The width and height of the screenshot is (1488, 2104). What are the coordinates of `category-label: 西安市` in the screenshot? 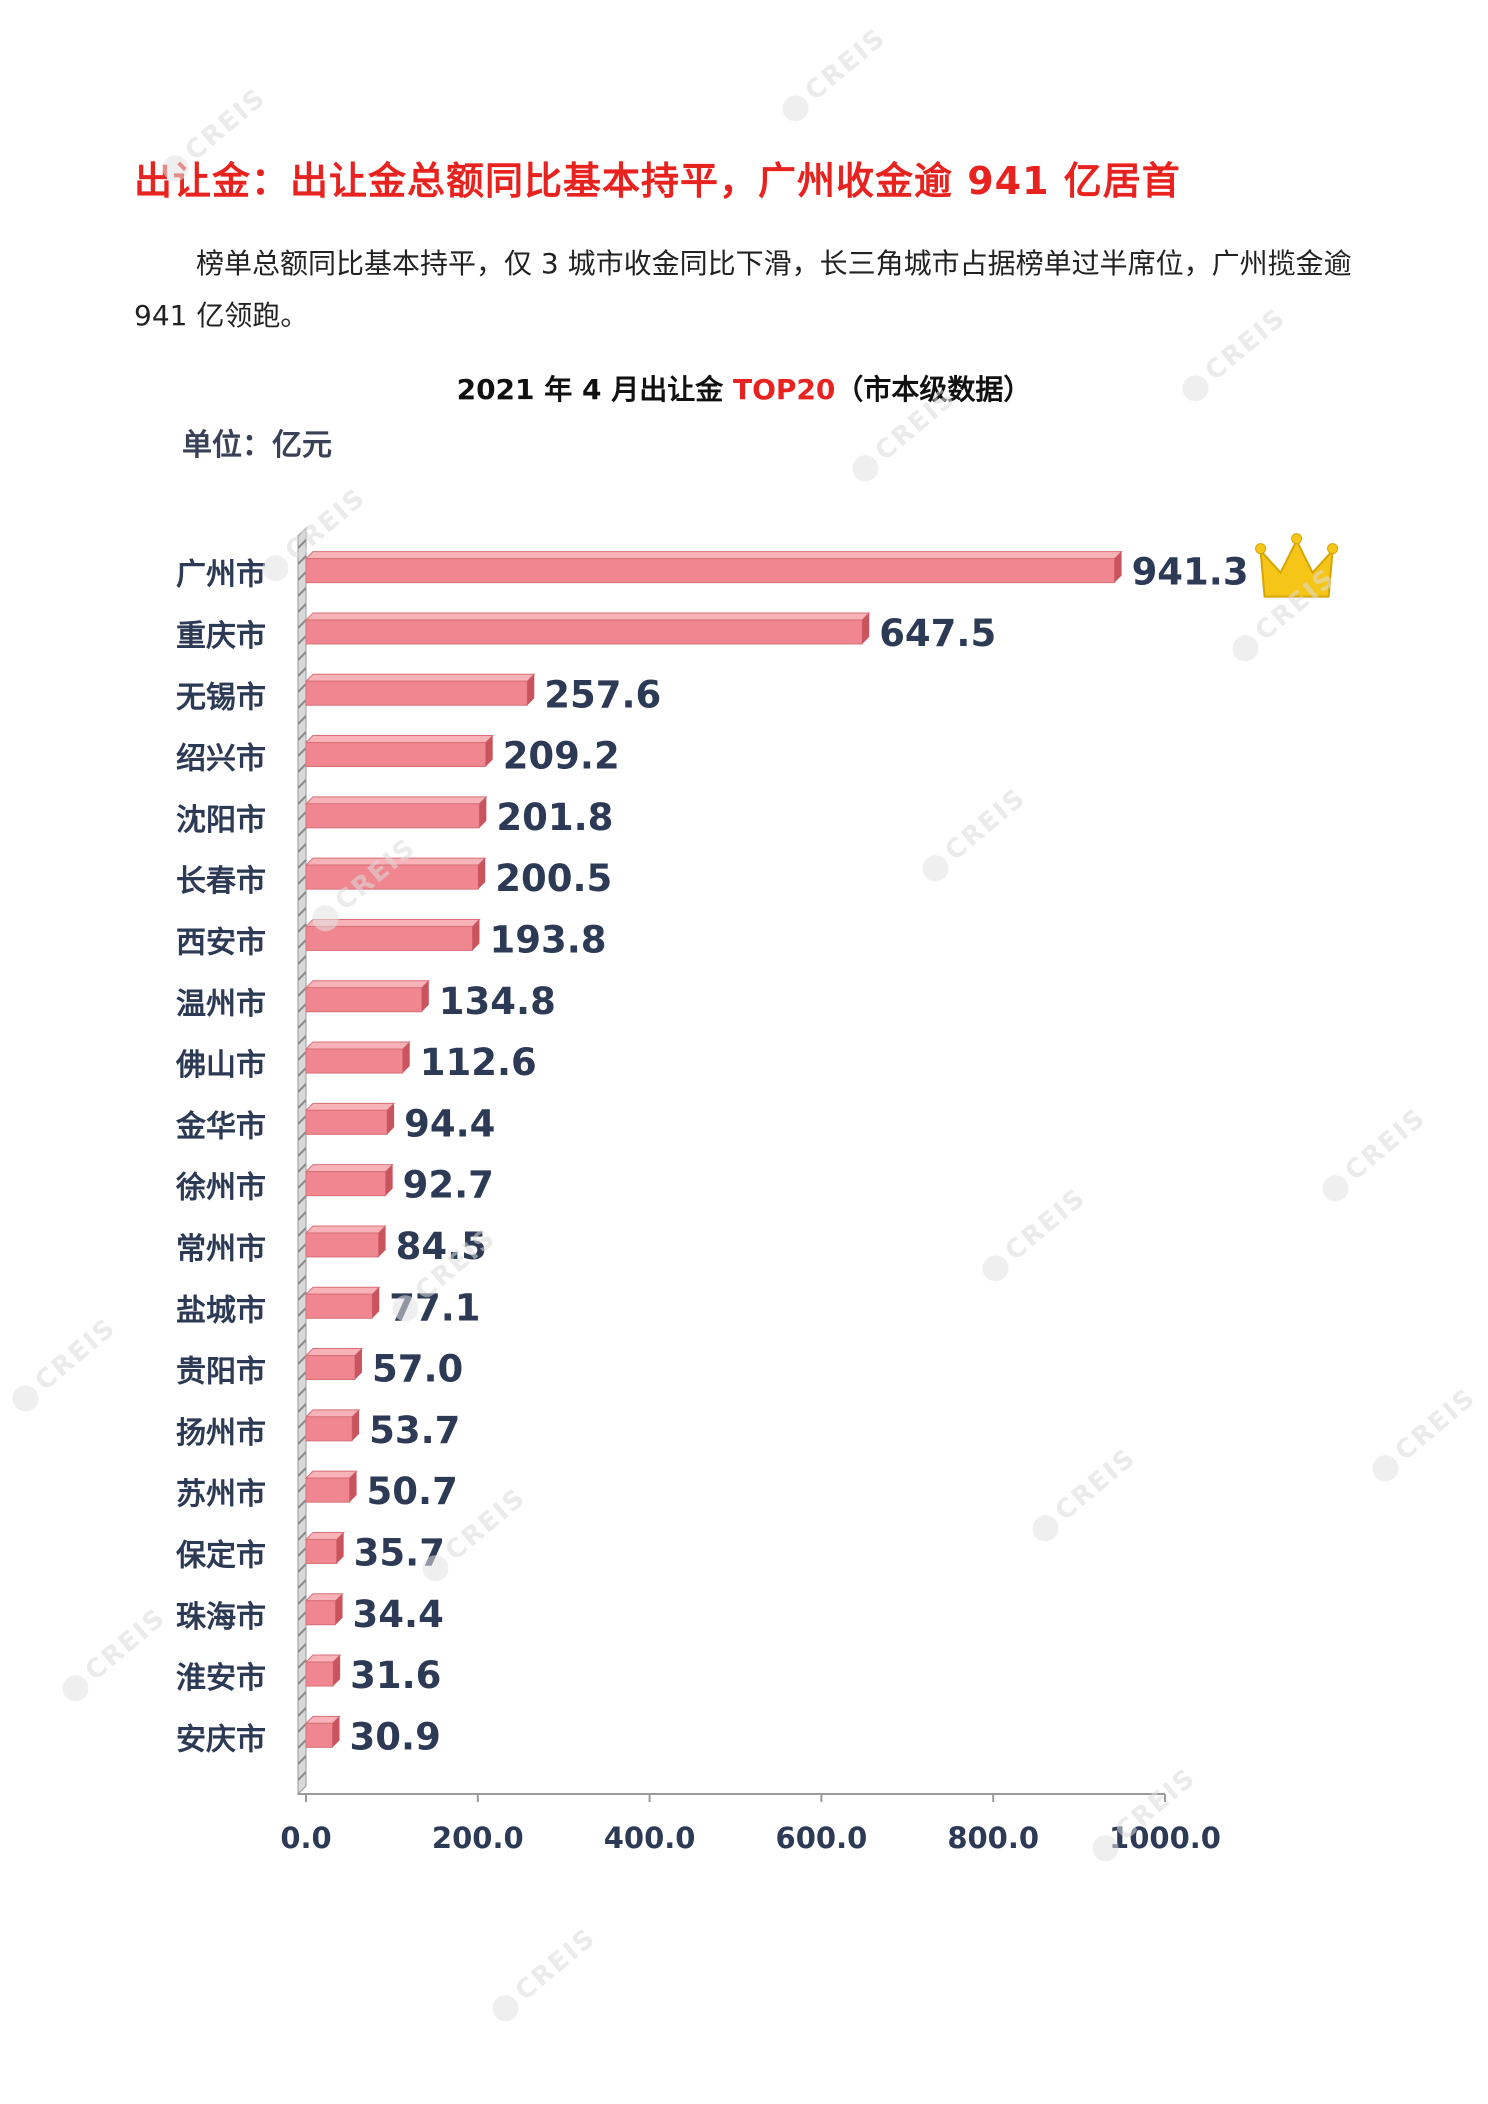 It's located at (221, 942).